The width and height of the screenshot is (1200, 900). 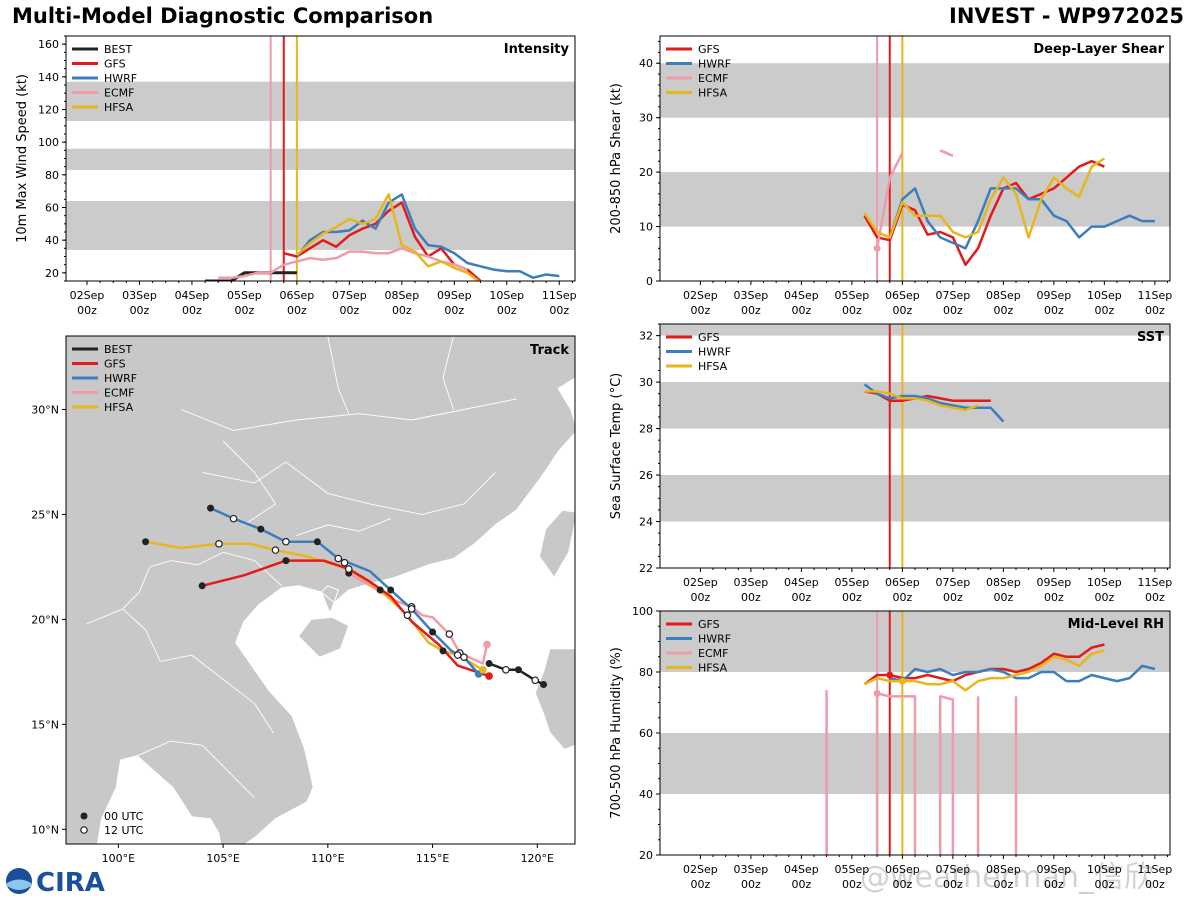 What do you see at coordinates (646, 522) in the screenshot?
I see `y-tick-label: 24` at bounding box center [646, 522].